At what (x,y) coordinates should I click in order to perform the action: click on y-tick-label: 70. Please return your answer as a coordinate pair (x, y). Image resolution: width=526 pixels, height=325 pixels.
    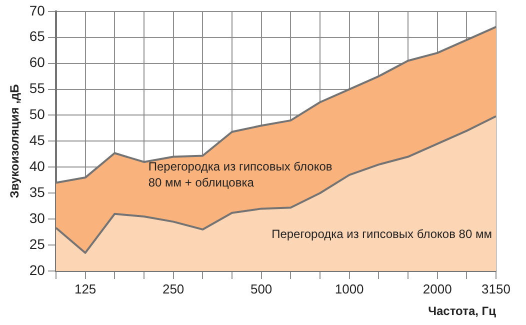
    Looking at the image, I should click on (37, 10).